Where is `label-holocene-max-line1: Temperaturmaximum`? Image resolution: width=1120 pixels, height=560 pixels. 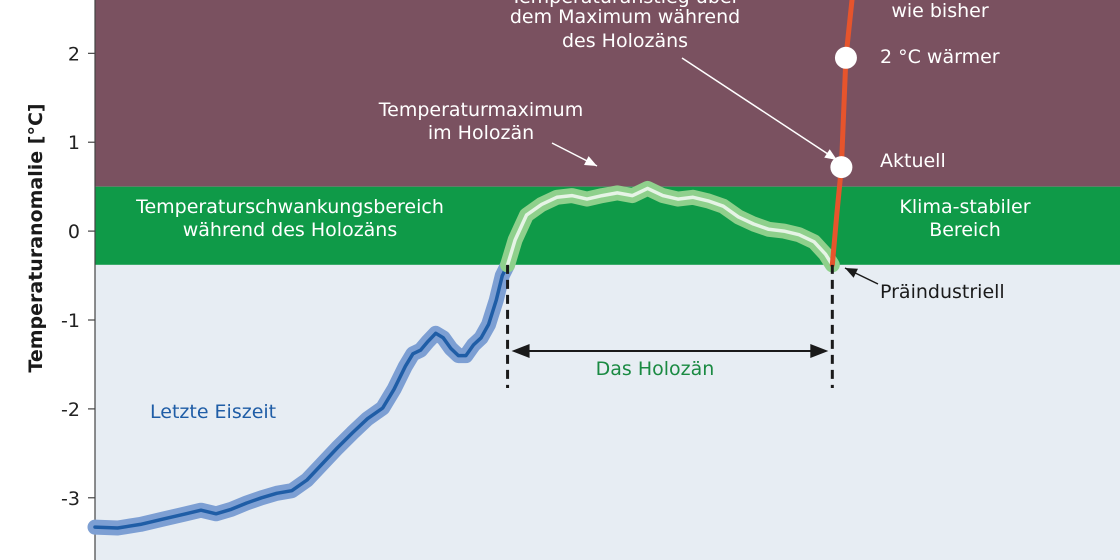 label-holocene-max-line1: Temperaturmaximum is located at coordinates (480, 110).